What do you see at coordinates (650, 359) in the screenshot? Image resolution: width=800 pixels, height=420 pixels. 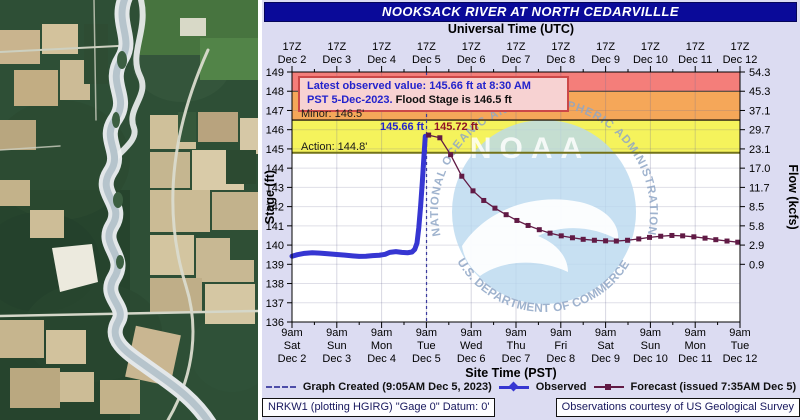 I see `svg-text: Dec 10` at bounding box center [650, 359].